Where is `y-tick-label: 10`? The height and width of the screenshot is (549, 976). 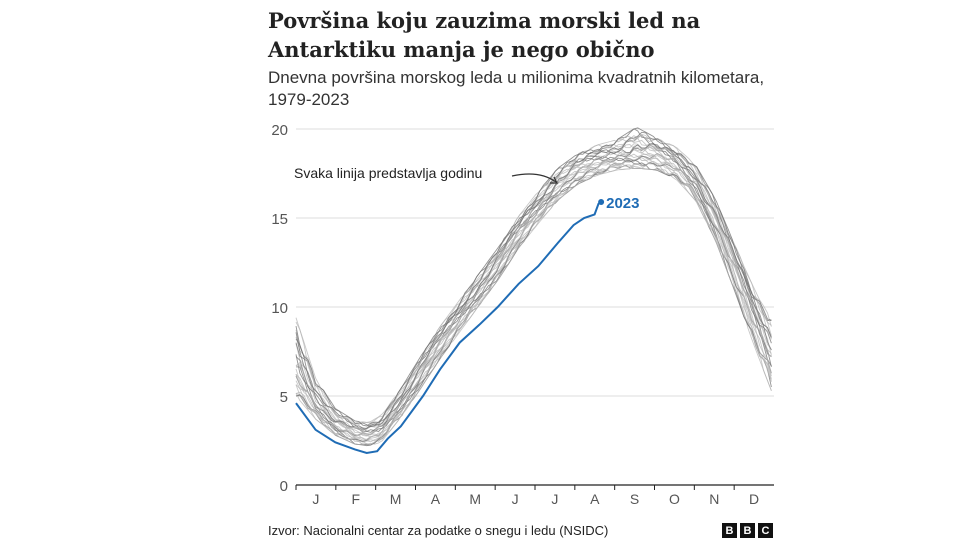
y-tick-label: 10 is located at coordinates (279, 308).